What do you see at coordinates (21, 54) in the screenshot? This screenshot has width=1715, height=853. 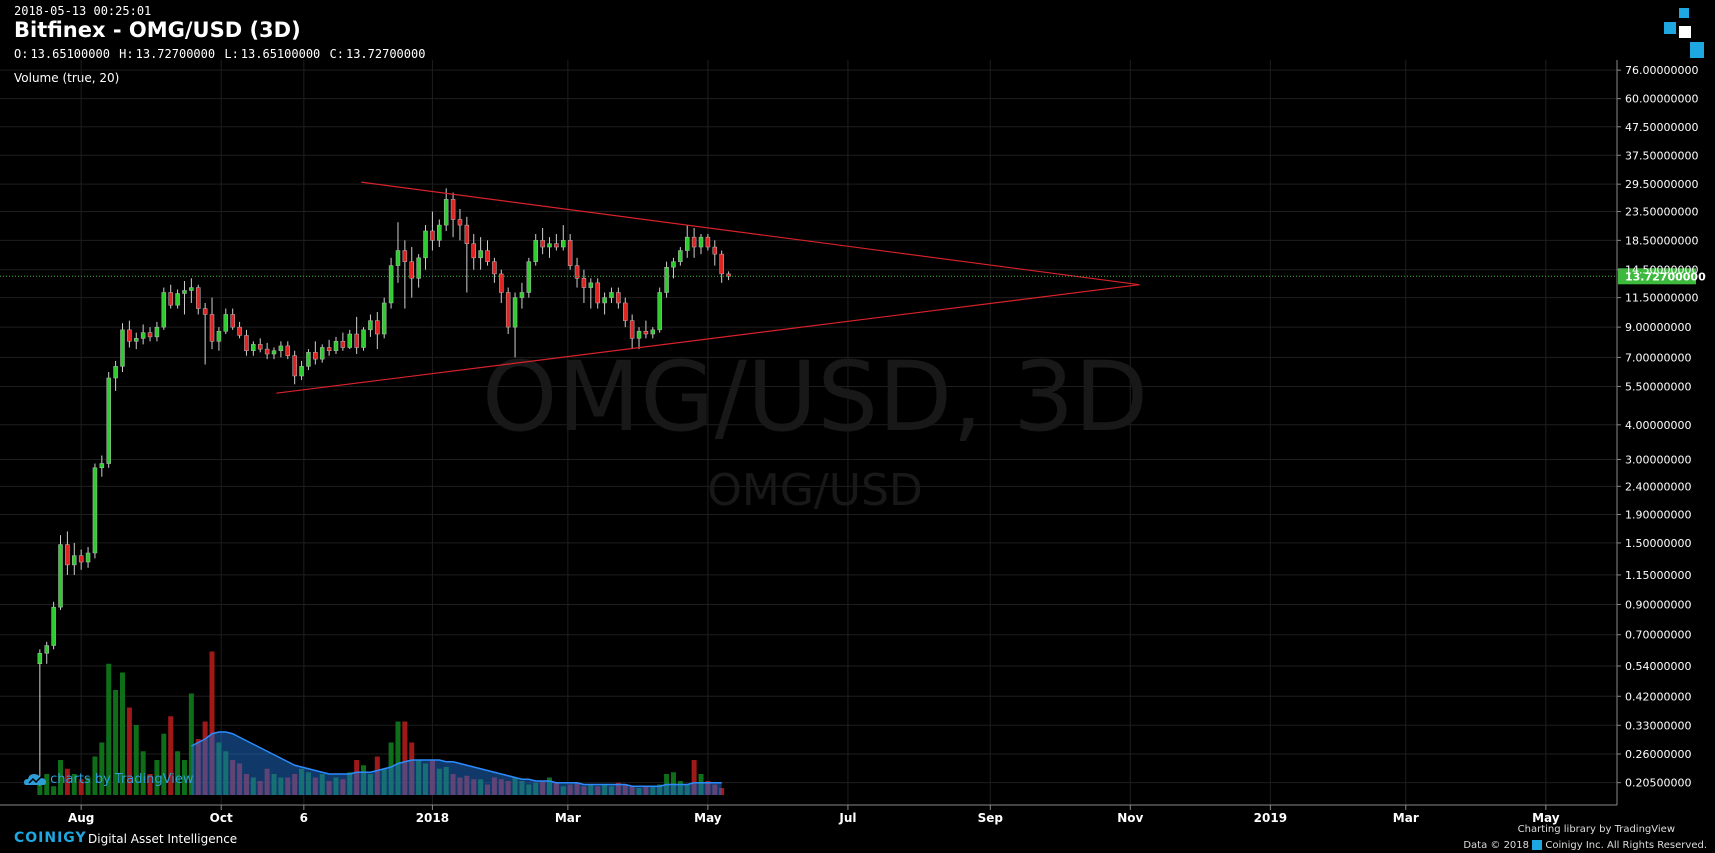 I see `open-label: O:` at bounding box center [21, 54].